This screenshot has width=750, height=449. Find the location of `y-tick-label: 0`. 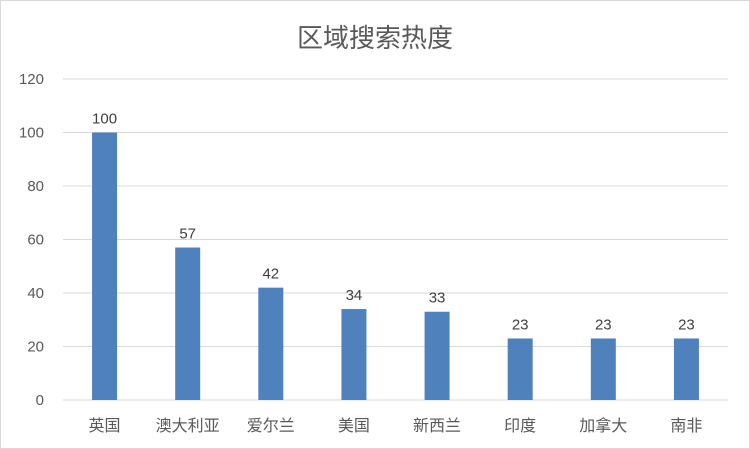

y-tick-label: 0 is located at coordinates (40, 400).